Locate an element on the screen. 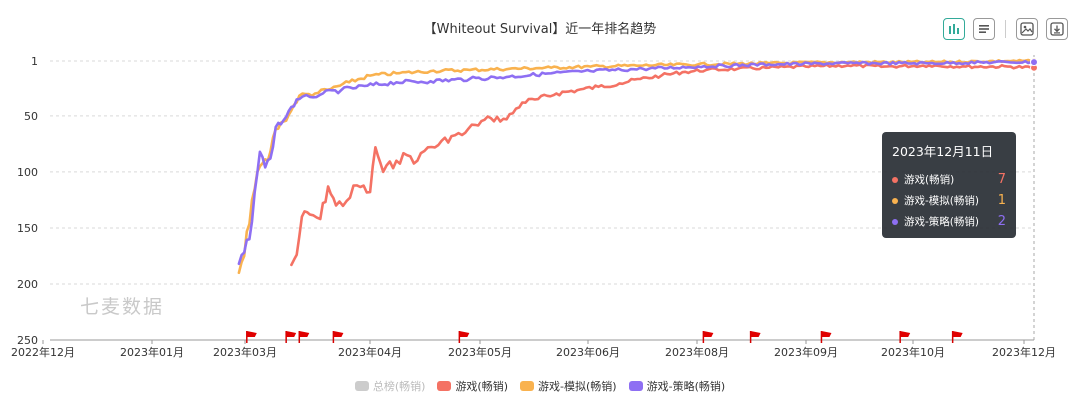  y-tick-label: 200 is located at coordinates (27, 284).